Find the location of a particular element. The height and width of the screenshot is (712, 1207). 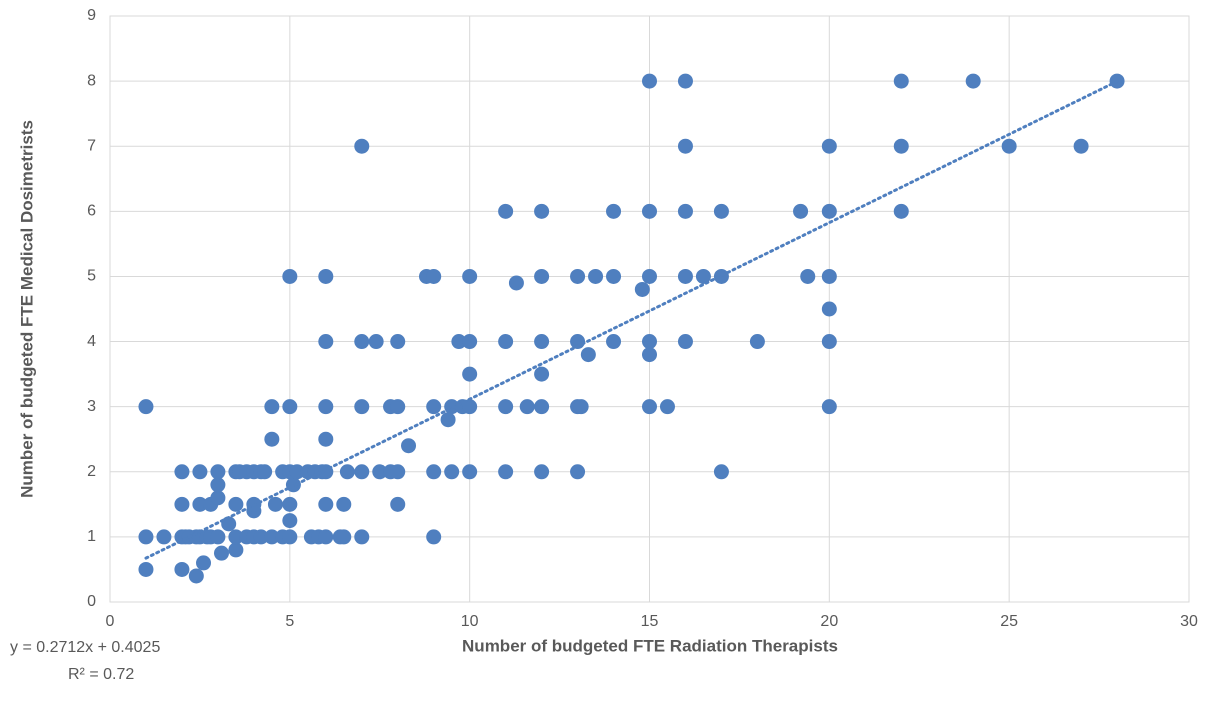

x-tick-label: 10 is located at coordinates (470, 621).